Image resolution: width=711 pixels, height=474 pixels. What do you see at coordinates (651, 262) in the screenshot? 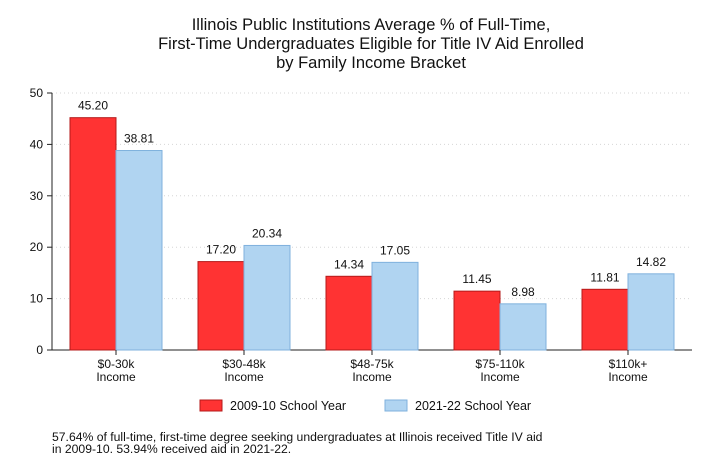
I see `data-label: 14.82` at bounding box center [651, 262].